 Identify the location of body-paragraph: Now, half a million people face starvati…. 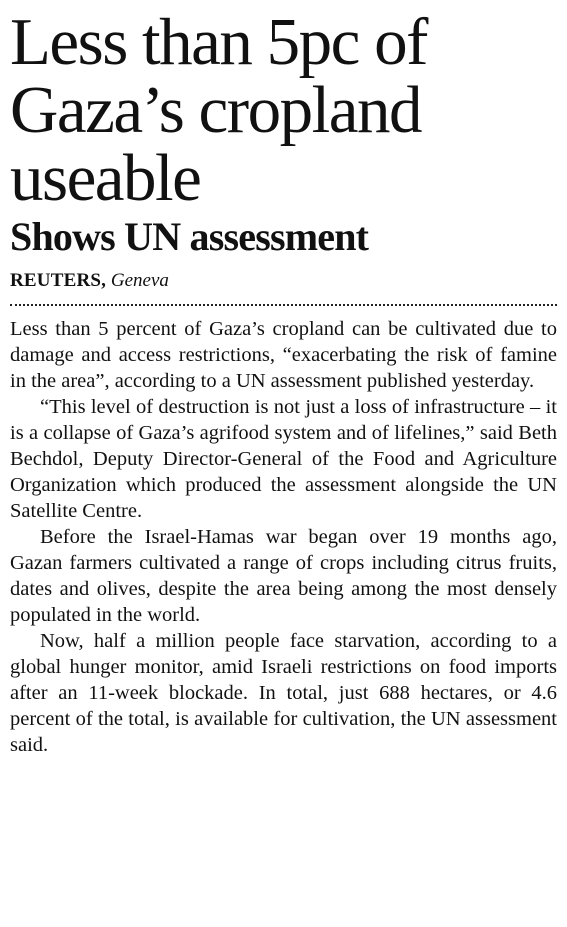
(283, 693).